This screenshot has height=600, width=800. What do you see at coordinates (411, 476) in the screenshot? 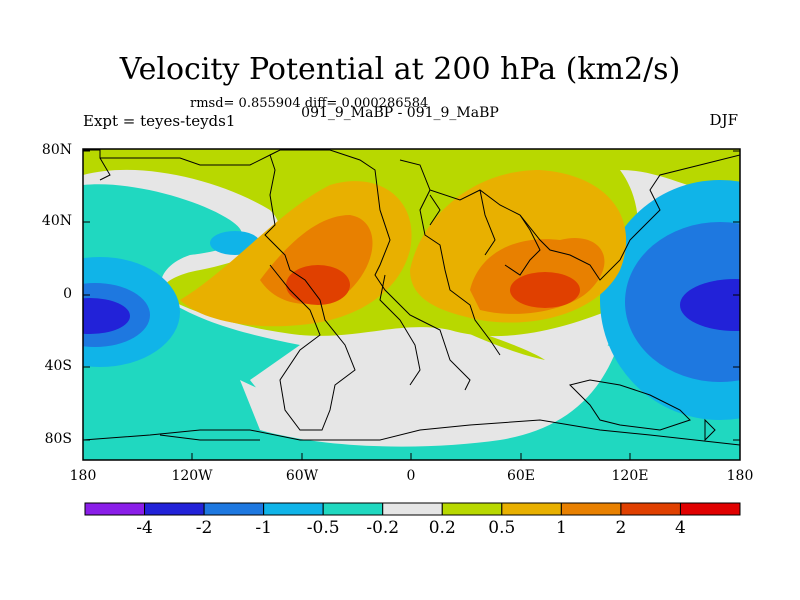
I see `x-tick-label: 0` at bounding box center [411, 476].